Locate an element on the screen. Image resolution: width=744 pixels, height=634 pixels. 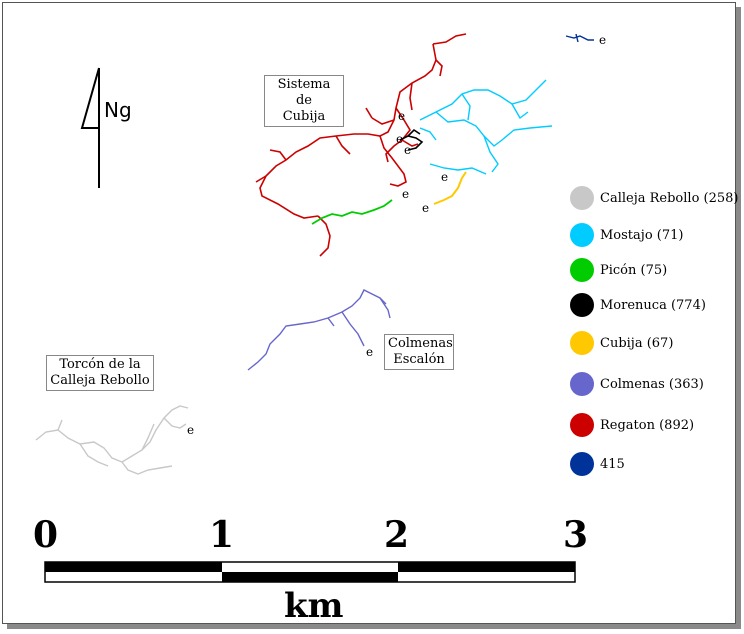
label-torcon-calleja-rebollo: Torcón de la Calleja Rebollo is located at coordinates (100, 373).